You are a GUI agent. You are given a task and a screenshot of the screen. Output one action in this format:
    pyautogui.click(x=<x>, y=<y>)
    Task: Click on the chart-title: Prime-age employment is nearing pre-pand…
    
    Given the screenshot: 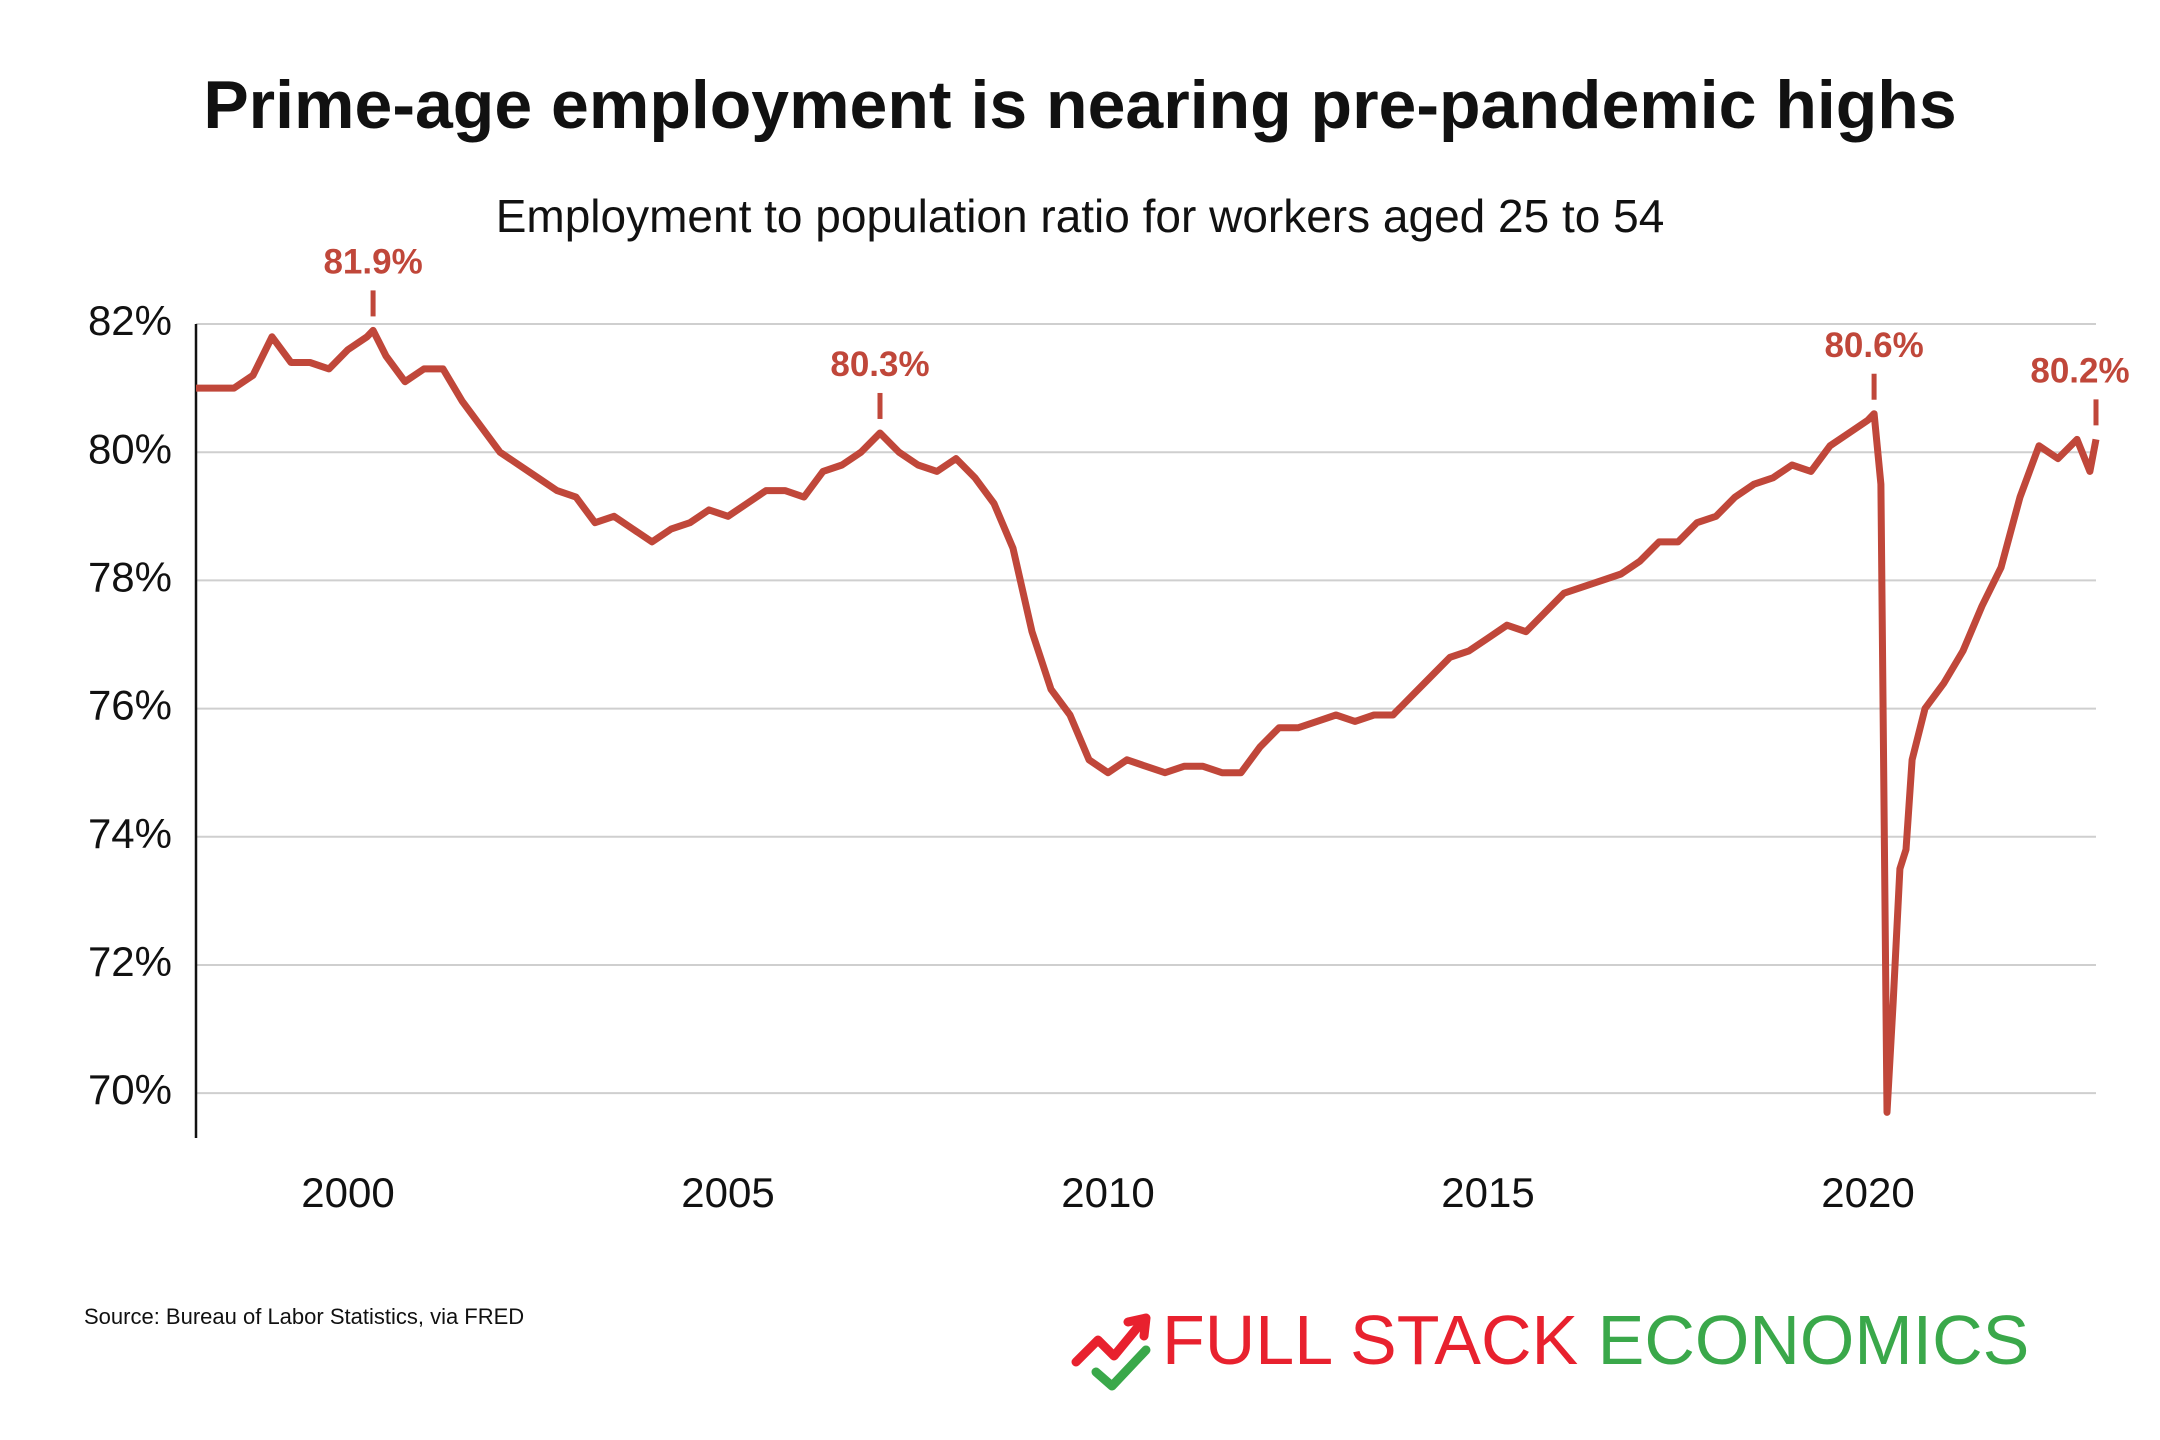 What is the action you would take?
    pyautogui.click(x=1079, y=105)
    